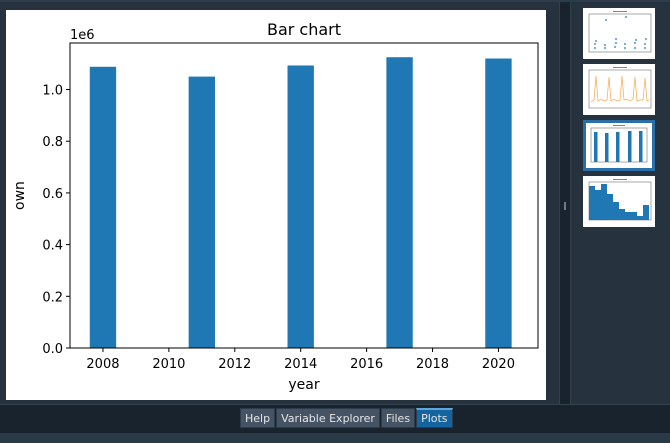  What do you see at coordinates (498, 203) in the screenshot?
I see `bar-2020` at bounding box center [498, 203].